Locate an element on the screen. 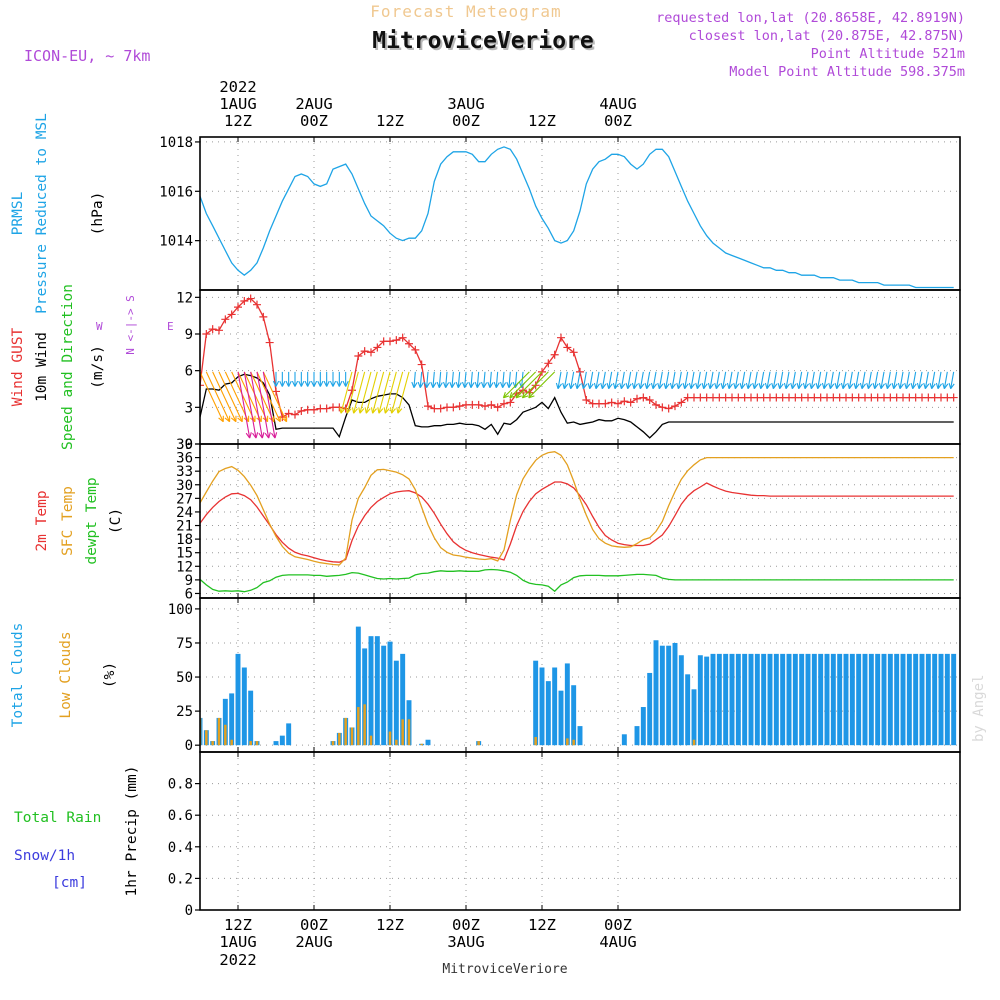  axis-label: PRMSL is located at coordinates (18, 213).